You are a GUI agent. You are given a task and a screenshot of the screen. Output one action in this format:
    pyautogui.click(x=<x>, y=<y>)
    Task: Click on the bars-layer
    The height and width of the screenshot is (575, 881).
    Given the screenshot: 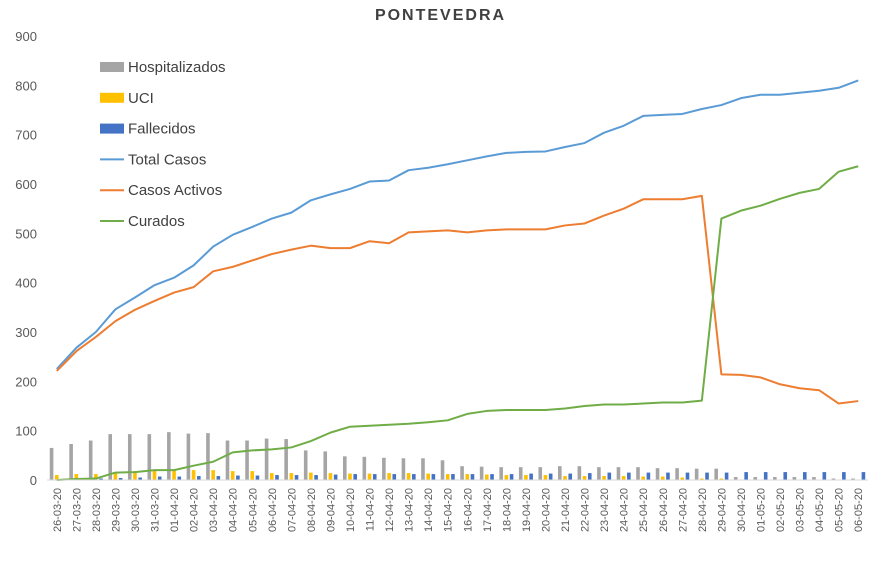 What is the action you would take?
    pyautogui.click(x=457, y=456)
    